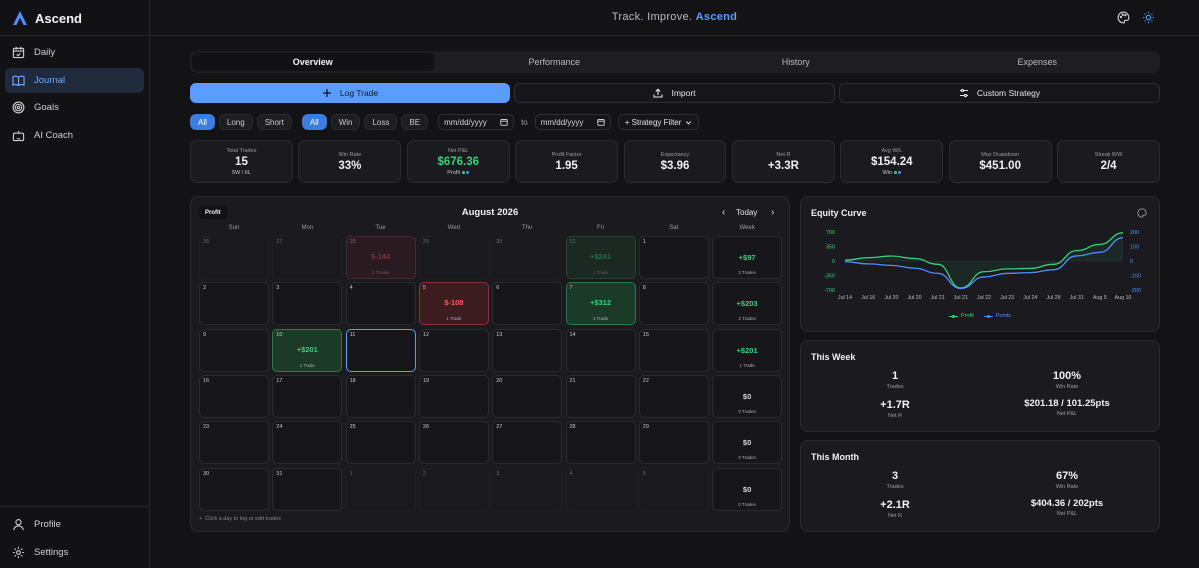  I want to click on calendar-day-cell: 23, so click(234, 443).